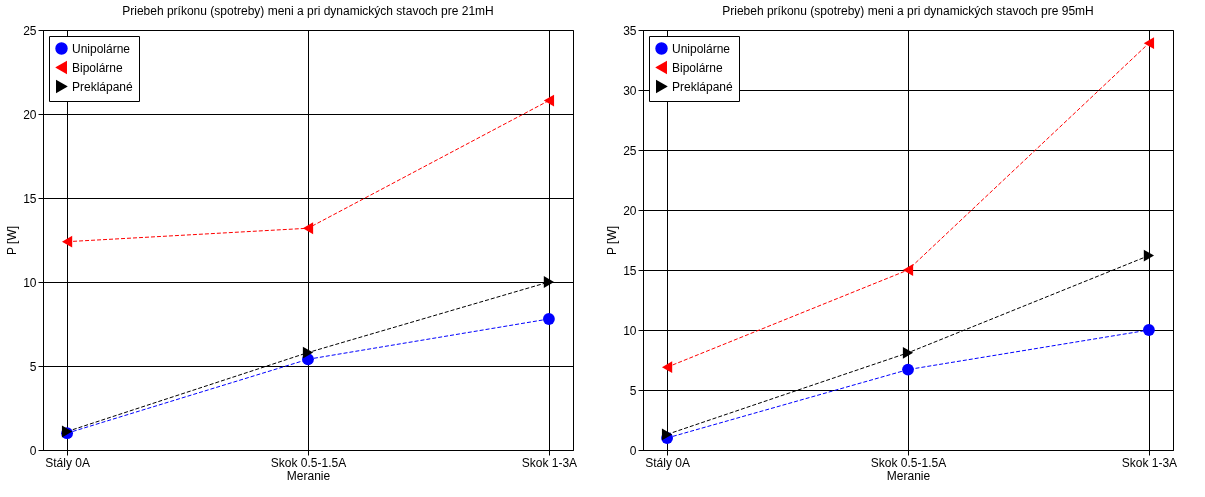 The image size is (1205, 497). Describe the element at coordinates (908, 11) in the screenshot. I see `chart-title: Priebeh príkonu (spotreby) meni a pri dynamických stavoch pre 95mH` at that location.